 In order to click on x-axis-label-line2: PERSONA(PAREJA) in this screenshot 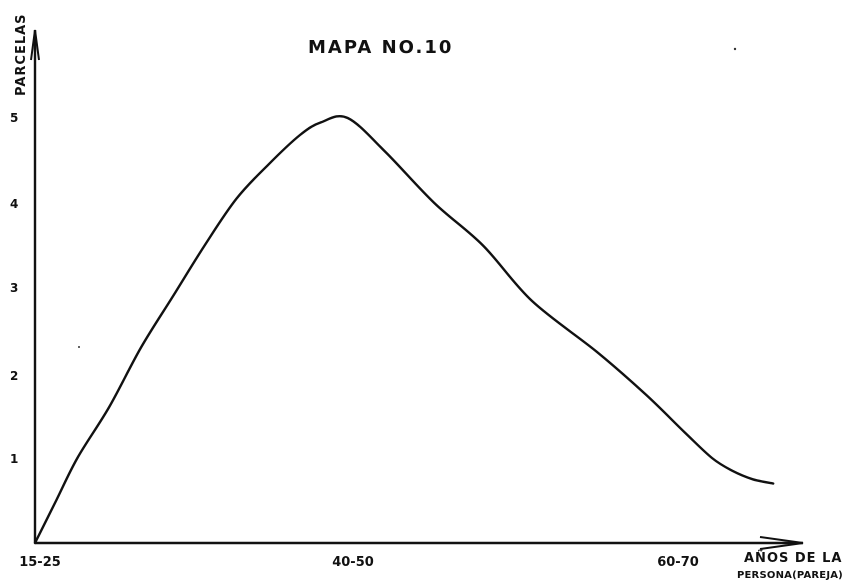, I will do `click(790, 575)`.